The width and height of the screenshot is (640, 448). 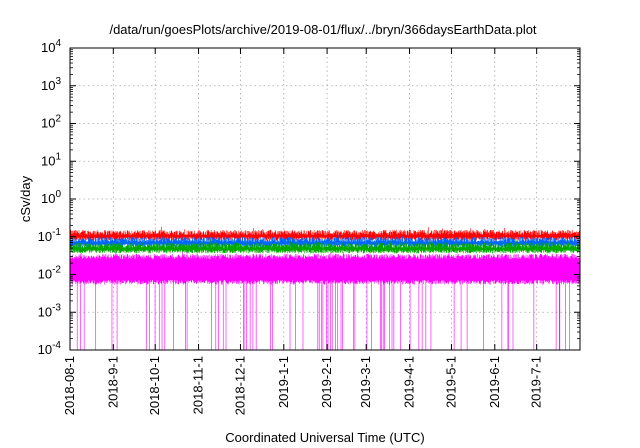 What do you see at coordinates (112, 382) in the screenshot?
I see `x-tick-label: 2018-9-1` at bounding box center [112, 382].